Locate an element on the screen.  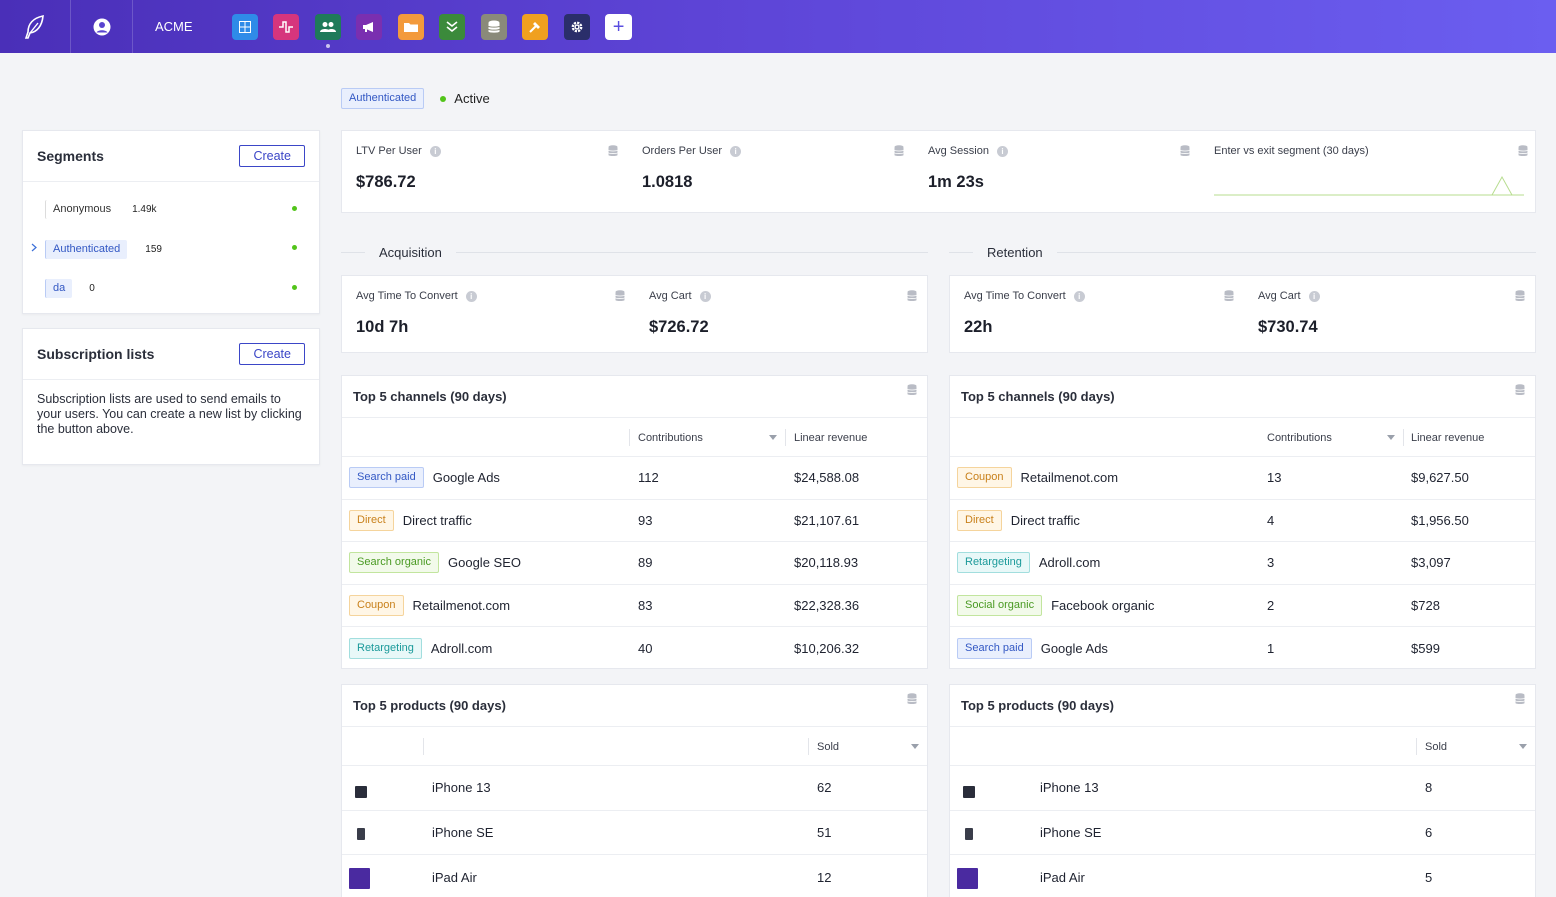
app-database-button is located at coordinates (493, 26).